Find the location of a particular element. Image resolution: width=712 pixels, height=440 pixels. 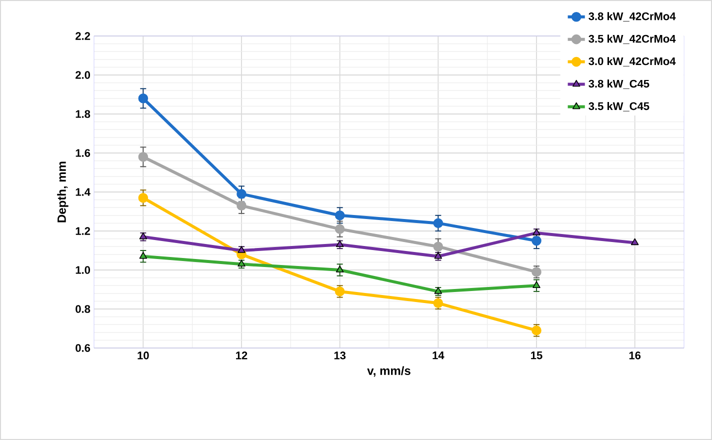

y-tick-label: 0.8 is located at coordinates (83, 309).